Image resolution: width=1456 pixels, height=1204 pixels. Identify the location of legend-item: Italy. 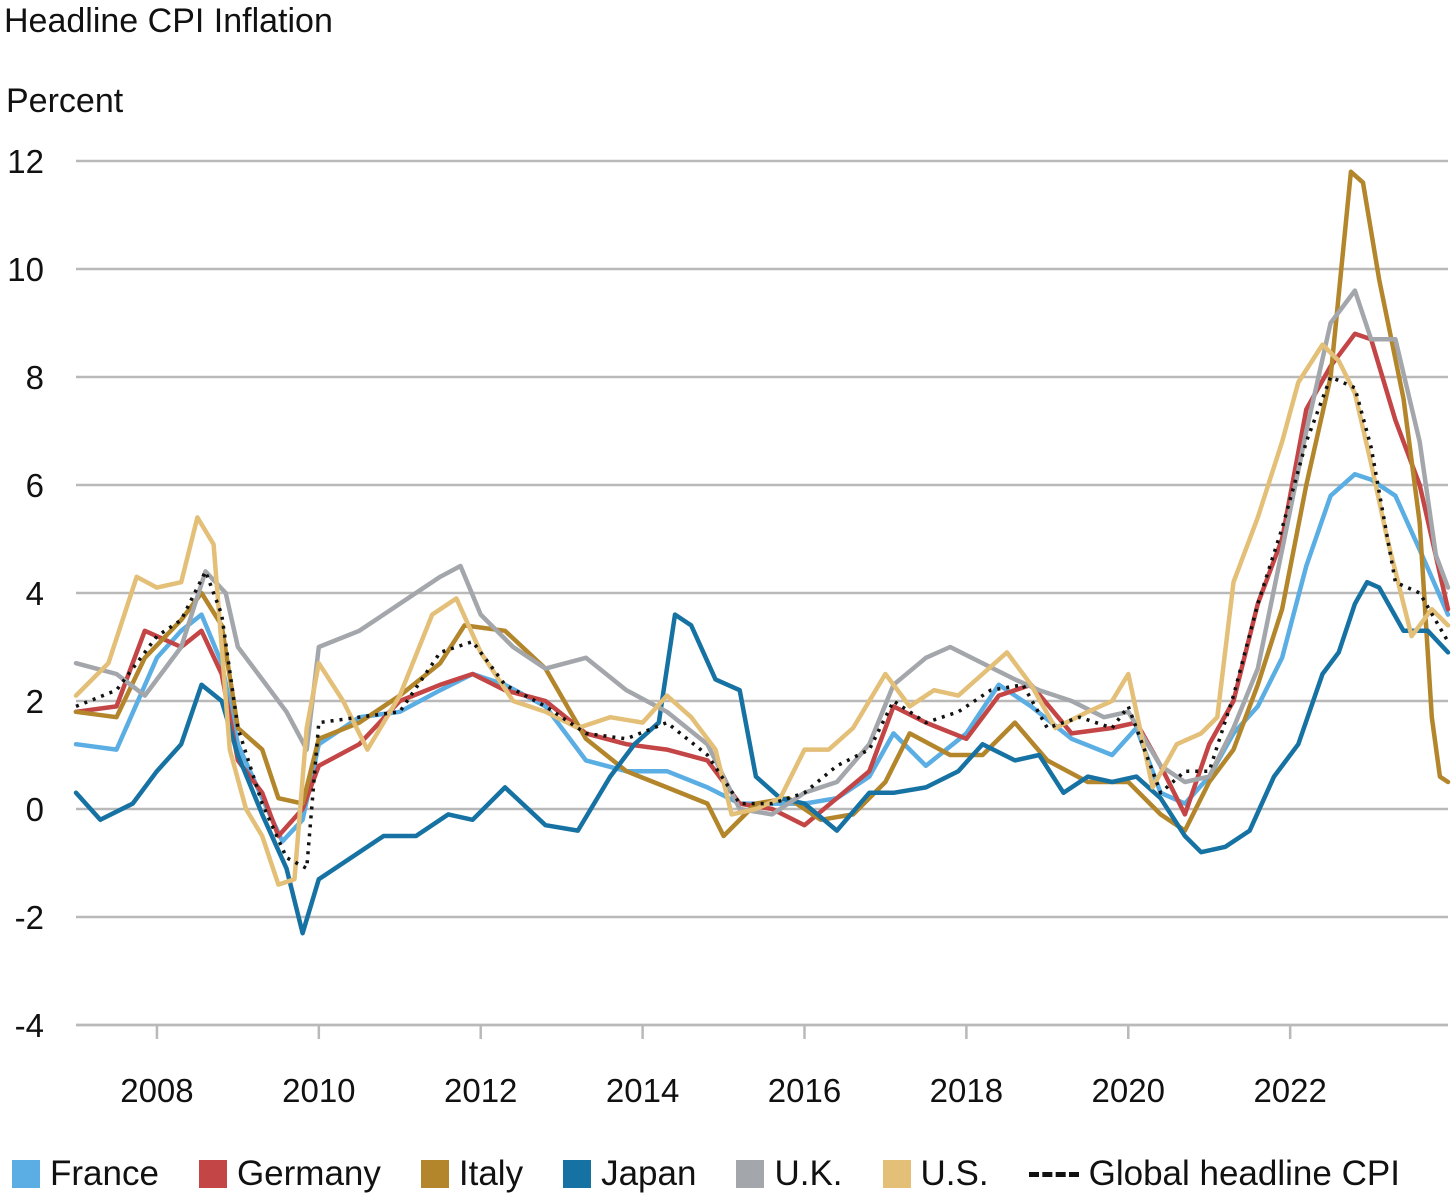
(472, 1174).